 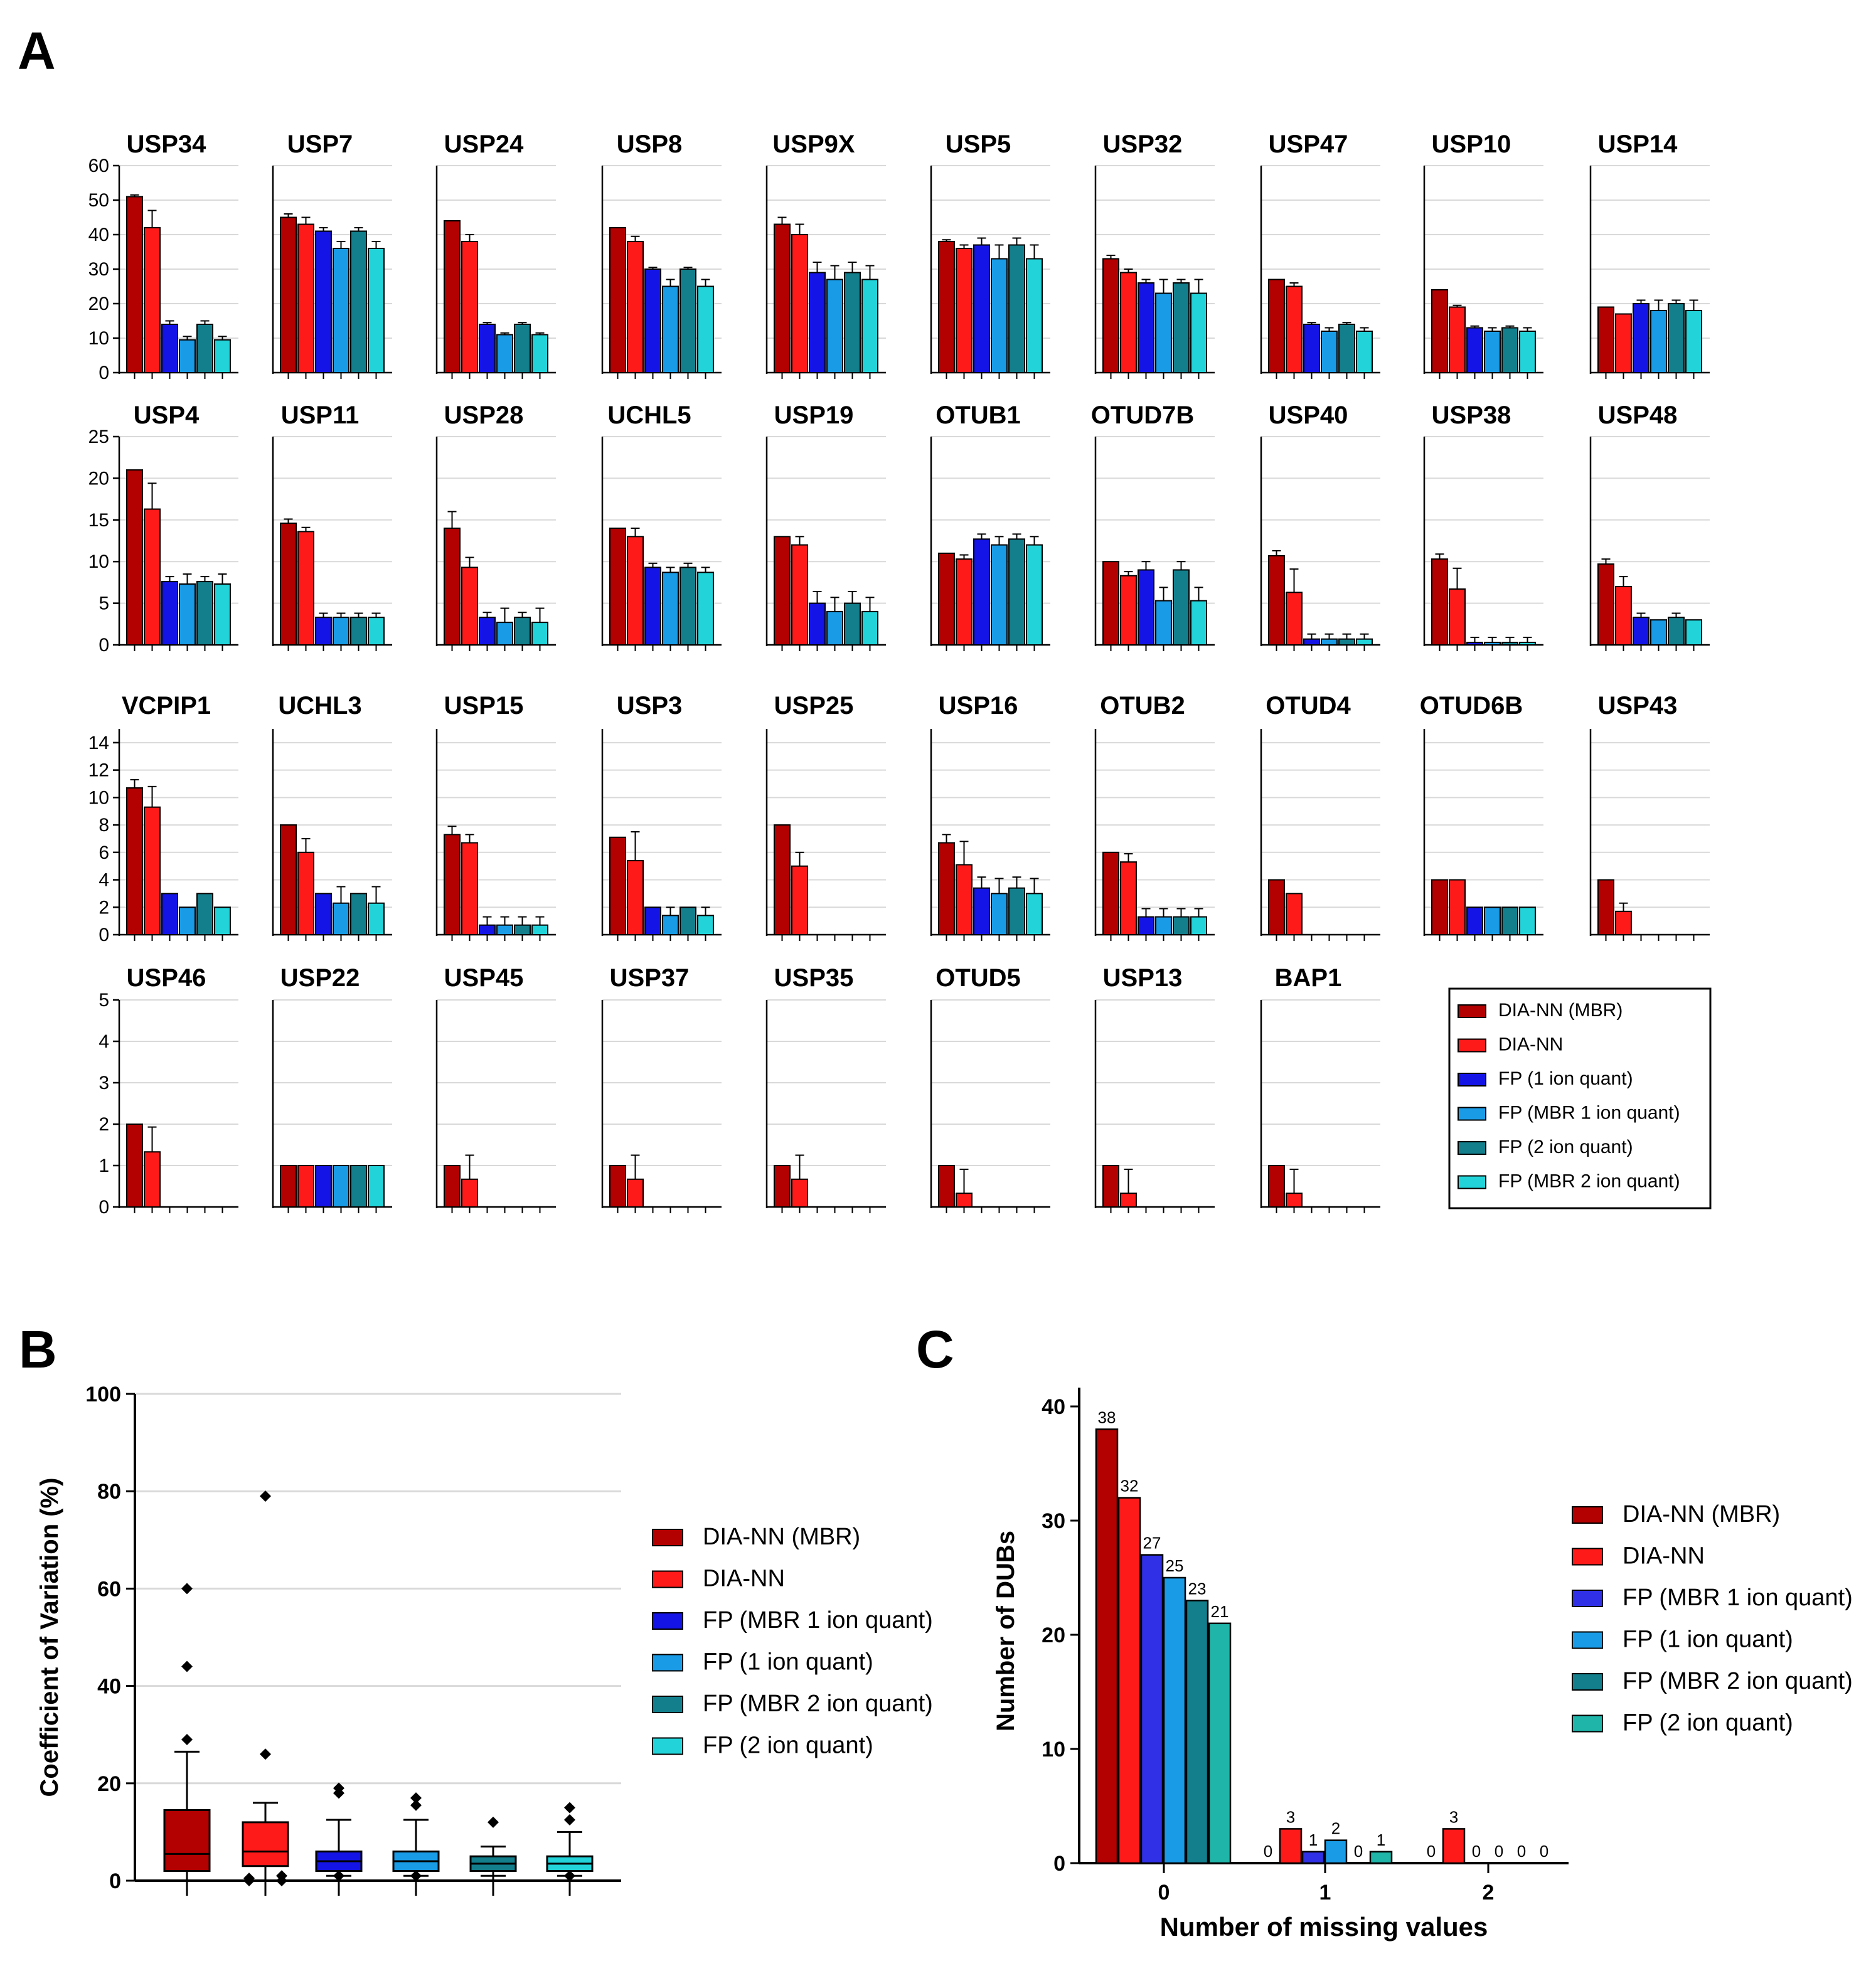 What do you see at coordinates (163, 256) in the screenshot?
I see `subplot-usp34: 0 10 20 30 40 50 60 USP34` at bounding box center [163, 256].